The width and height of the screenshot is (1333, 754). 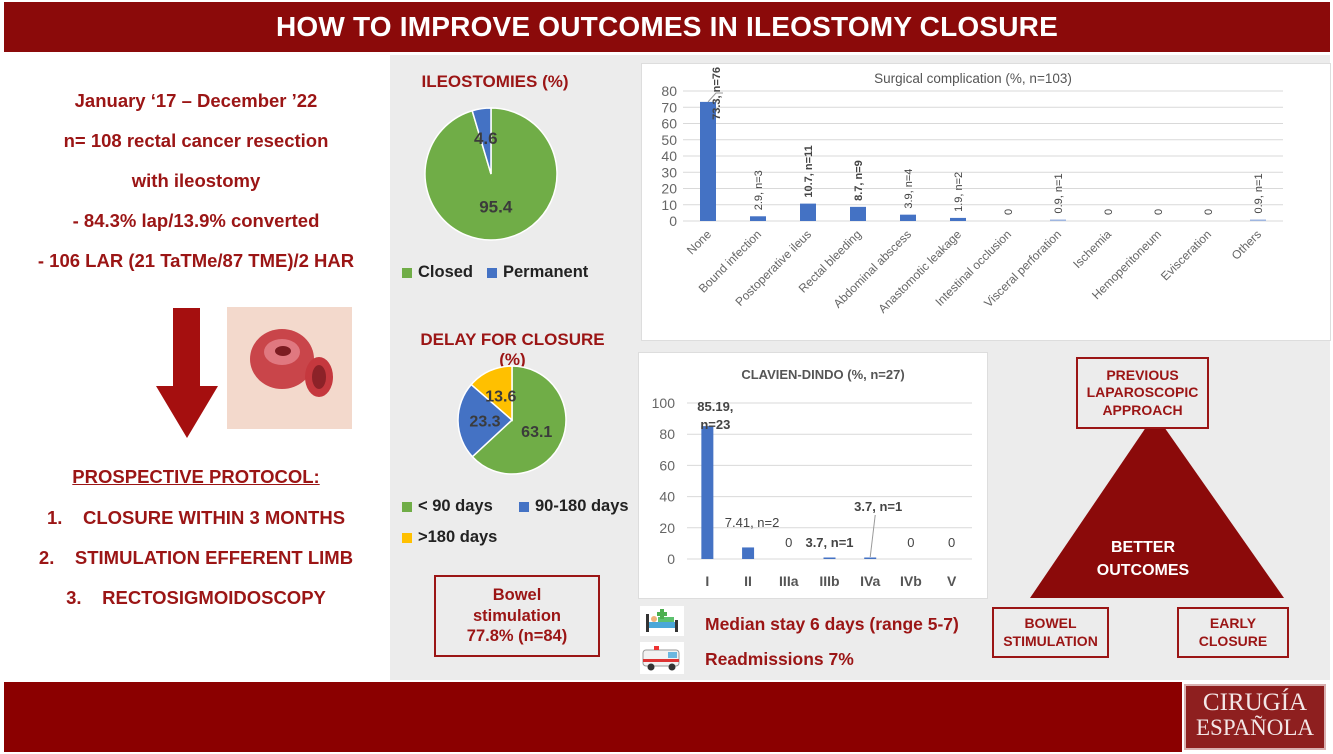 What do you see at coordinates (715, 424) in the screenshot?
I see `bar-data-label: n=23` at bounding box center [715, 424].